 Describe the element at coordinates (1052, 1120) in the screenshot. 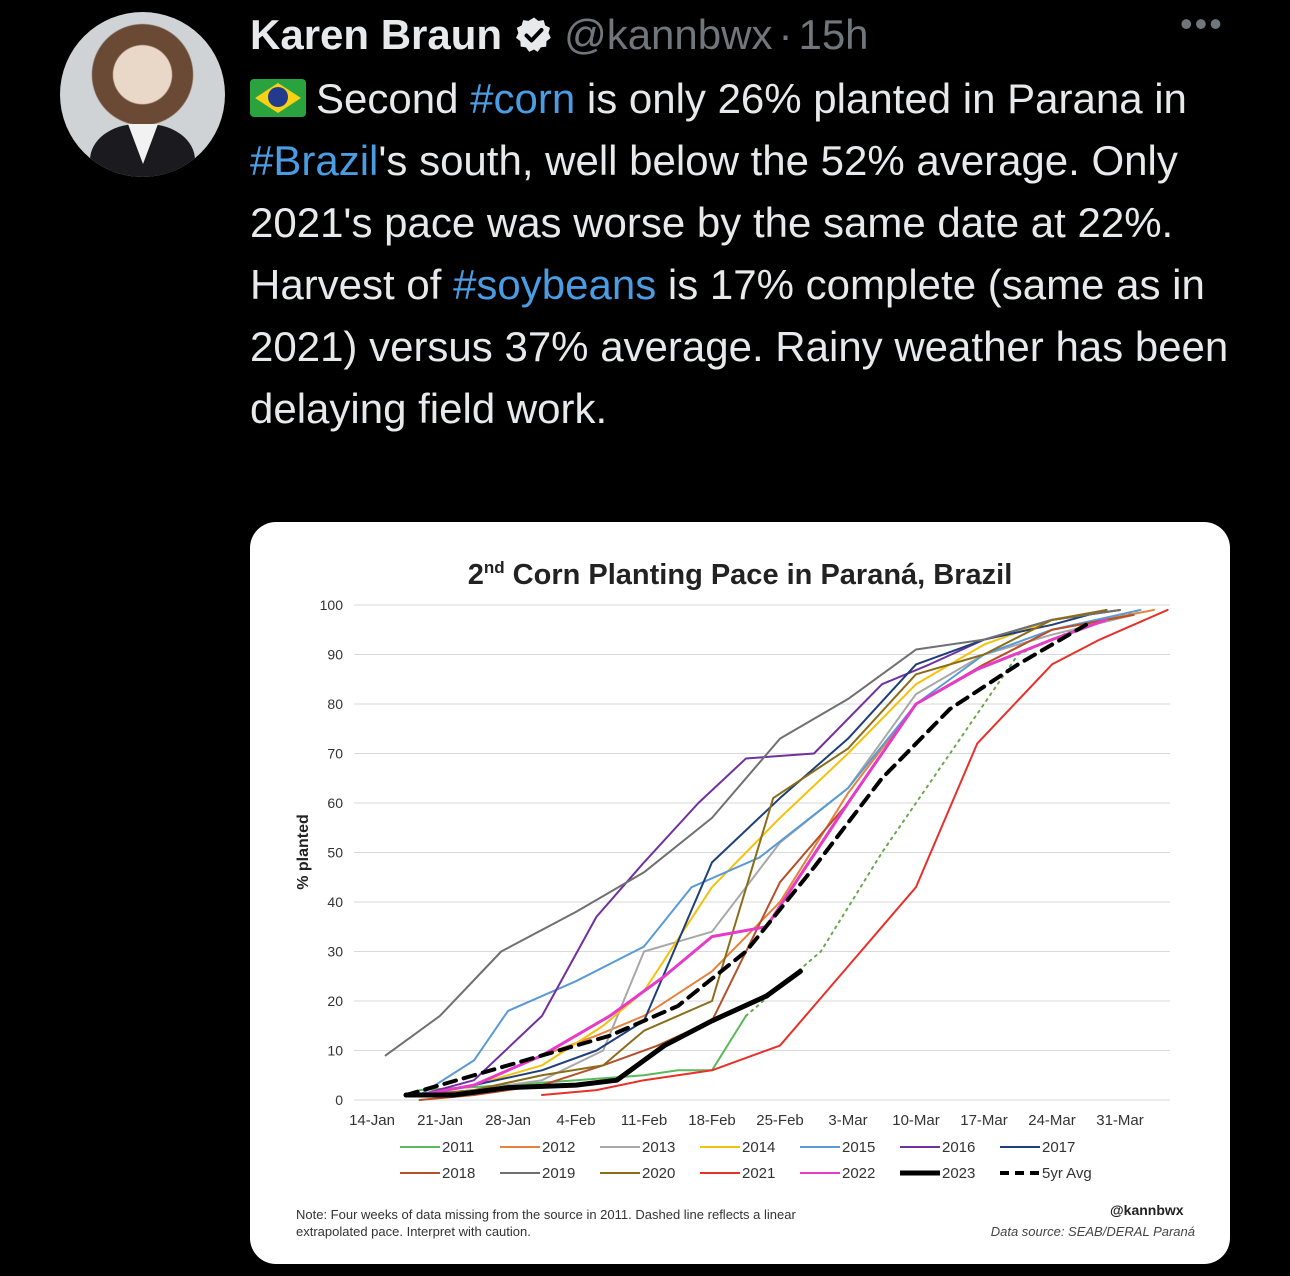

I see `x-tick-label: 24-Mar` at that location.